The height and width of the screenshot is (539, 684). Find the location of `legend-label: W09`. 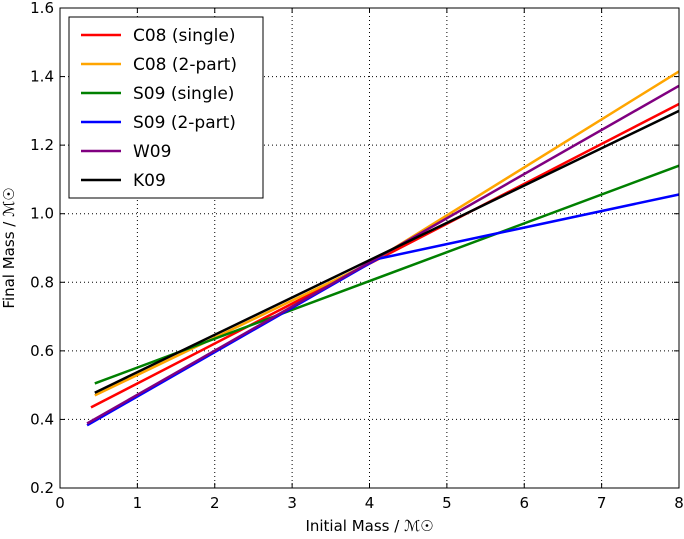

legend-label: W09 is located at coordinates (152, 152).